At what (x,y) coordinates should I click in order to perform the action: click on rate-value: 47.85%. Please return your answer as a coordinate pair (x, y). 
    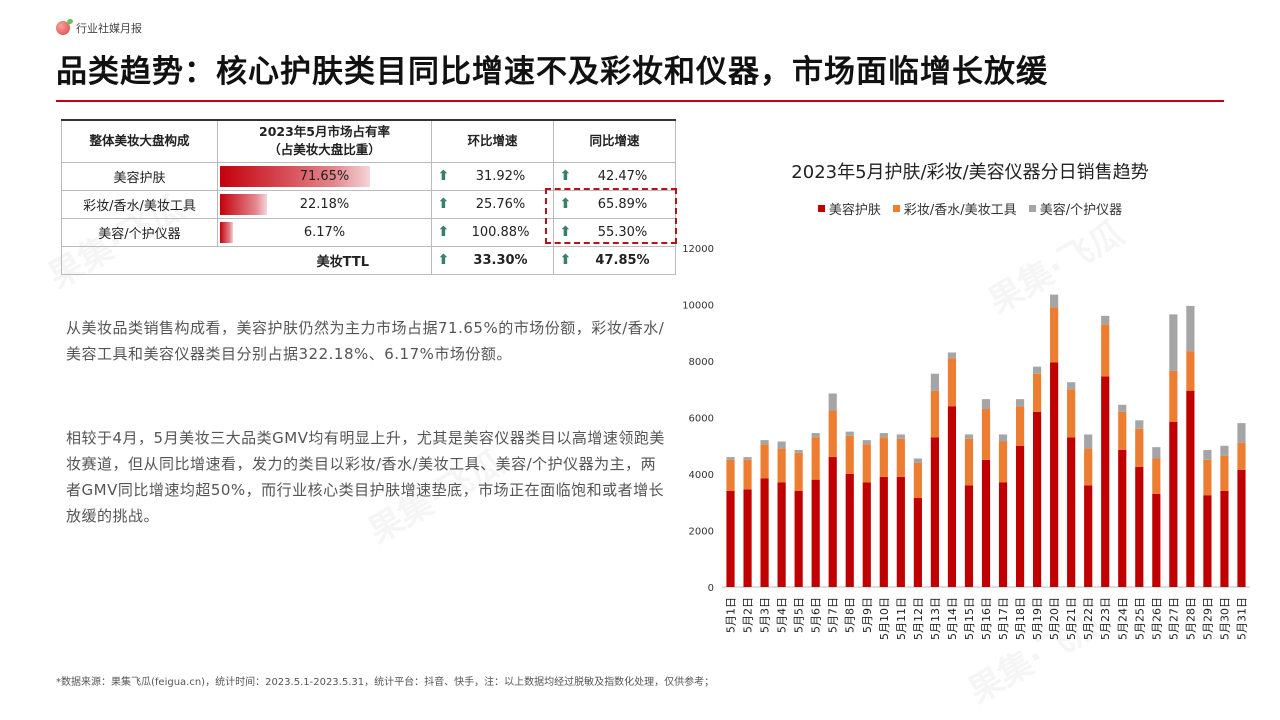
    Looking at the image, I should click on (622, 260).